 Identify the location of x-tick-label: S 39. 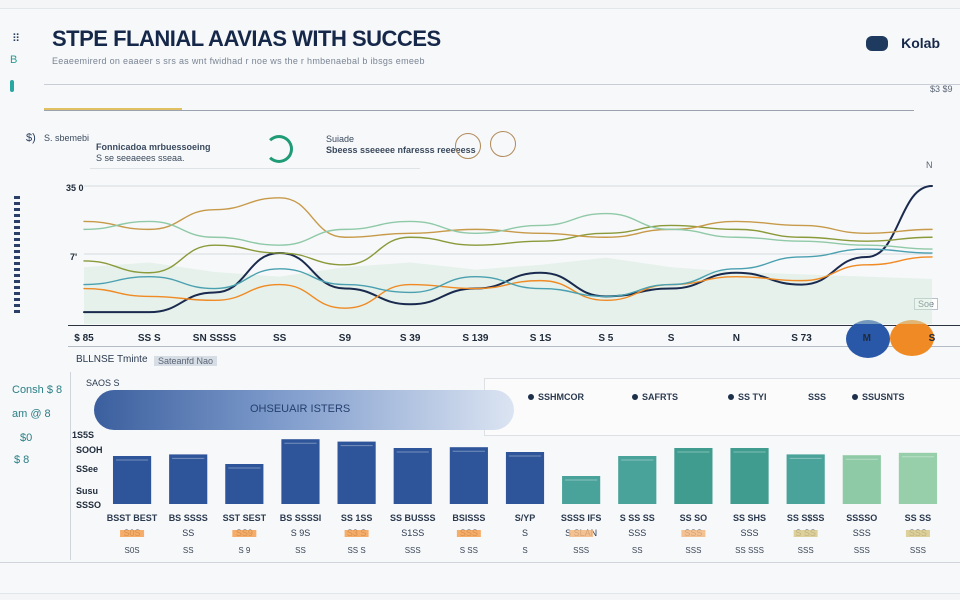
(410, 338).